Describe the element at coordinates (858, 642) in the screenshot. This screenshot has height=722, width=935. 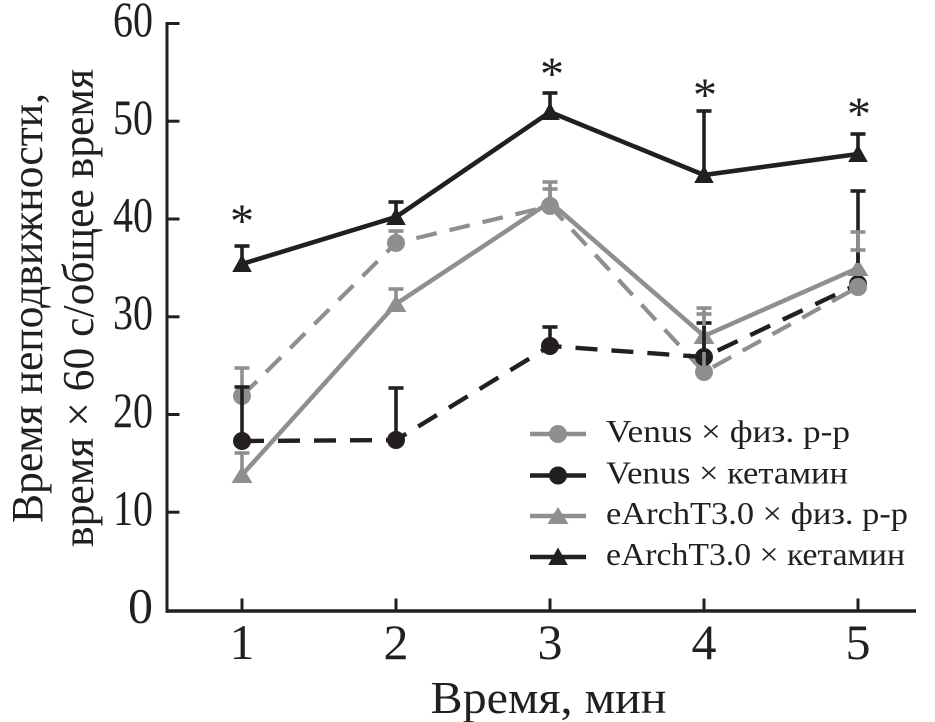
I see `svg-text: 5` at that location.